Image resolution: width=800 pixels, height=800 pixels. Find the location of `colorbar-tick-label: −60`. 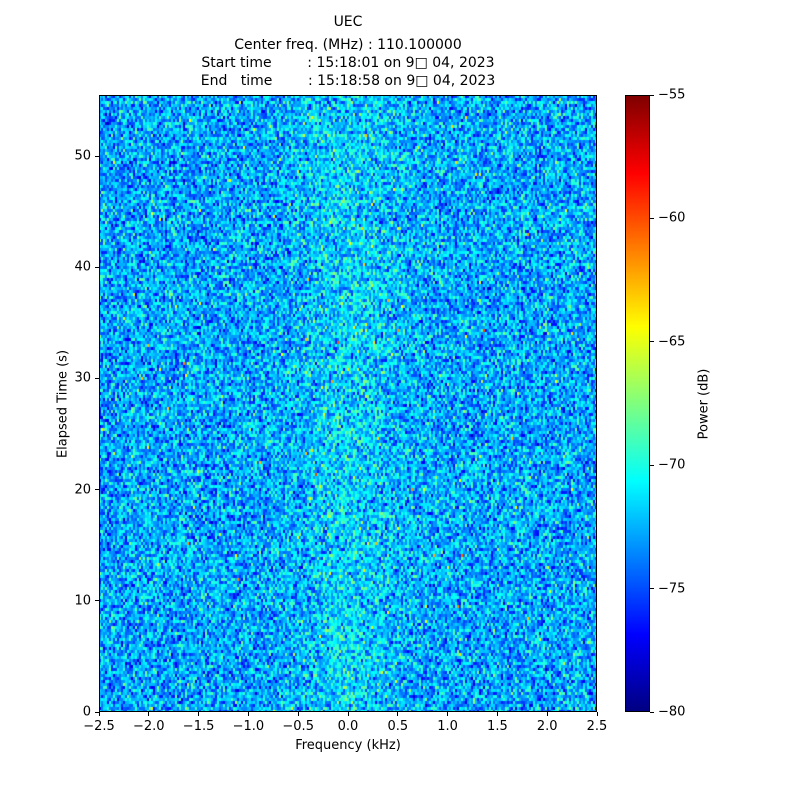

colorbar-tick-label: −60 is located at coordinates (672, 218).